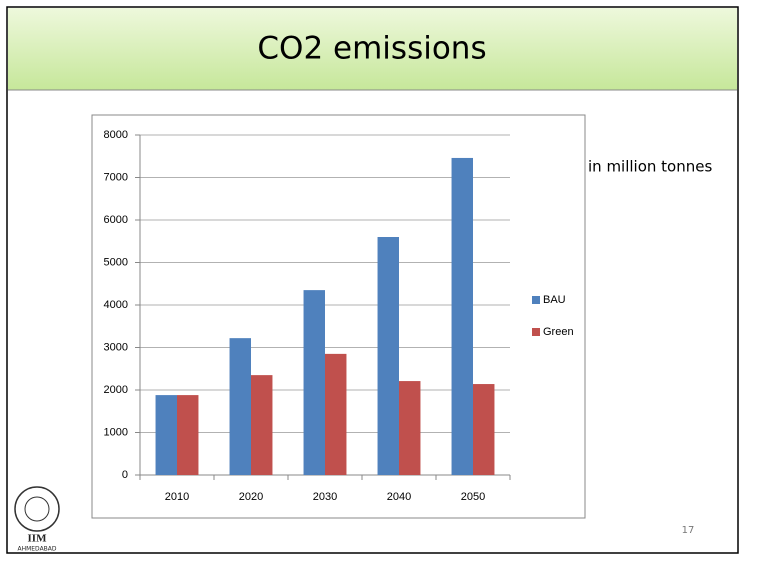 This screenshot has height=567, width=757. Describe the element at coordinates (399, 497) in the screenshot. I see `x-tick-label: 2040` at that location.